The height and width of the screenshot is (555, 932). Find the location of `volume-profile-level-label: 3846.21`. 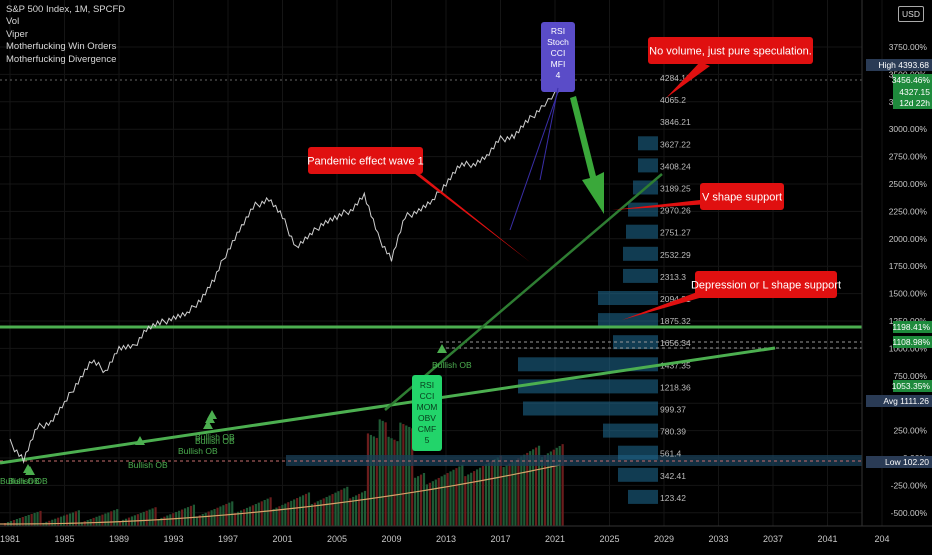

volume-profile-level-label: 3846.21 is located at coordinates (675, 122).